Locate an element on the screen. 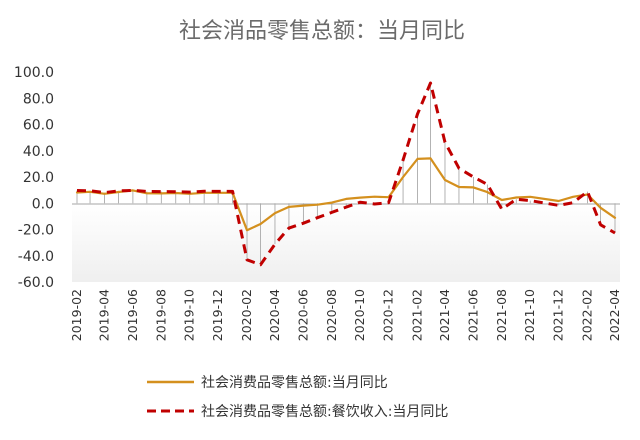 The height and width of the screenshot is (440, 640). y-axis: 100.0 80.0 60.0 40.0 20.0 0.0 -20.0 -40.0 -60.0 is located at coordinates (34, 178).